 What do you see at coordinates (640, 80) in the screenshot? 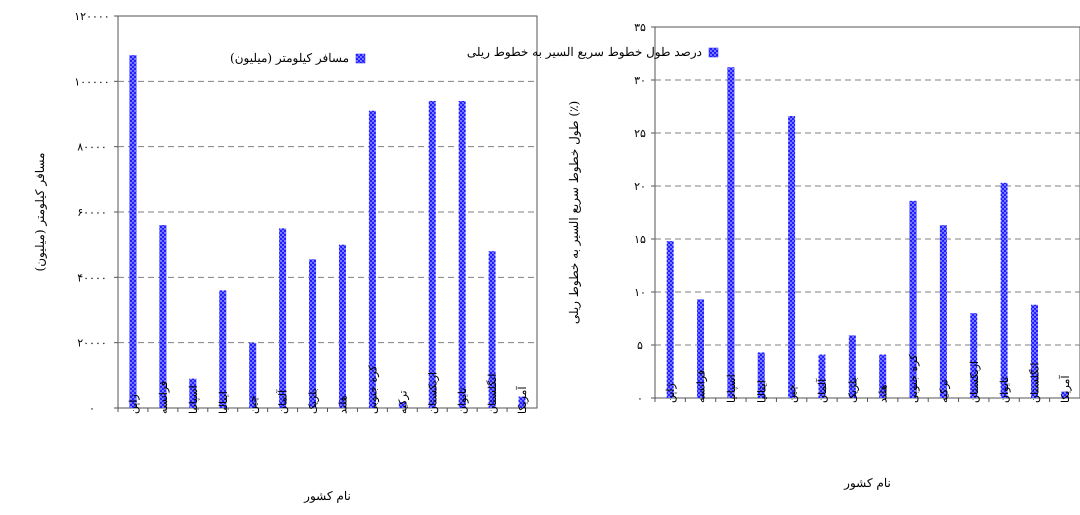
I see `y-tick-label: ۳۰` at bounding box center [640, 80].